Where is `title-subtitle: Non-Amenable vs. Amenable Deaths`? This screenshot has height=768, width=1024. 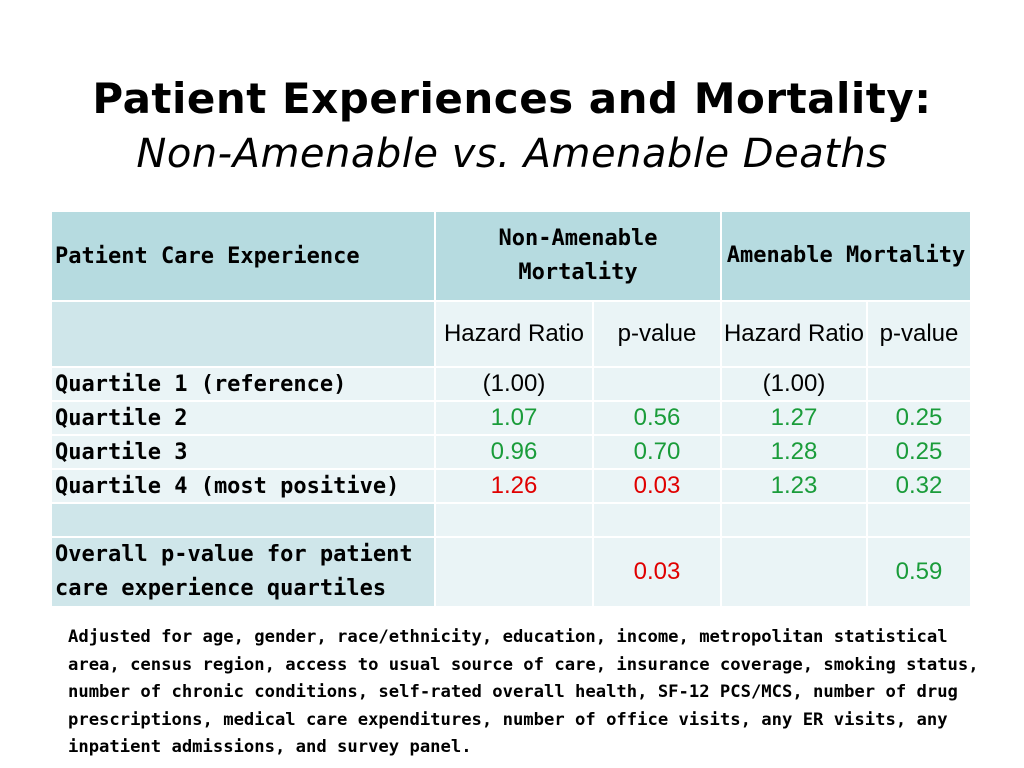 title-subtitle: Non-Amenable vs. Amenable Deaths is located at coordinates (512, 154).